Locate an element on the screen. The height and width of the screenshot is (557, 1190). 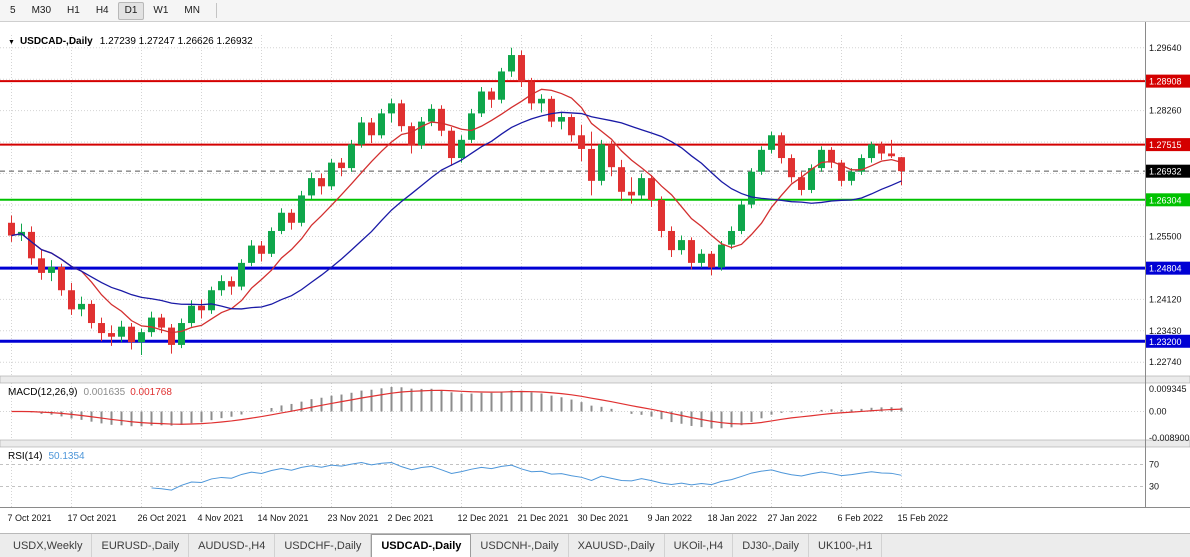
time-axis-label: 4 Nov 2021 is located at coordinates (221, 518).